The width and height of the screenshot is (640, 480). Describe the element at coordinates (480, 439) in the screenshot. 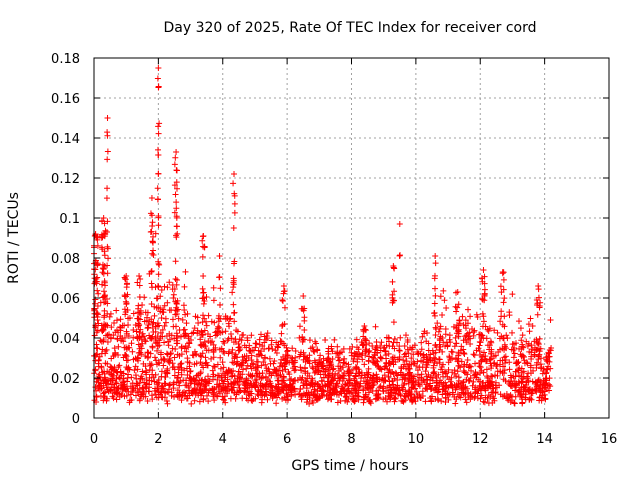

I see `x-tick-label: 12` at that location.